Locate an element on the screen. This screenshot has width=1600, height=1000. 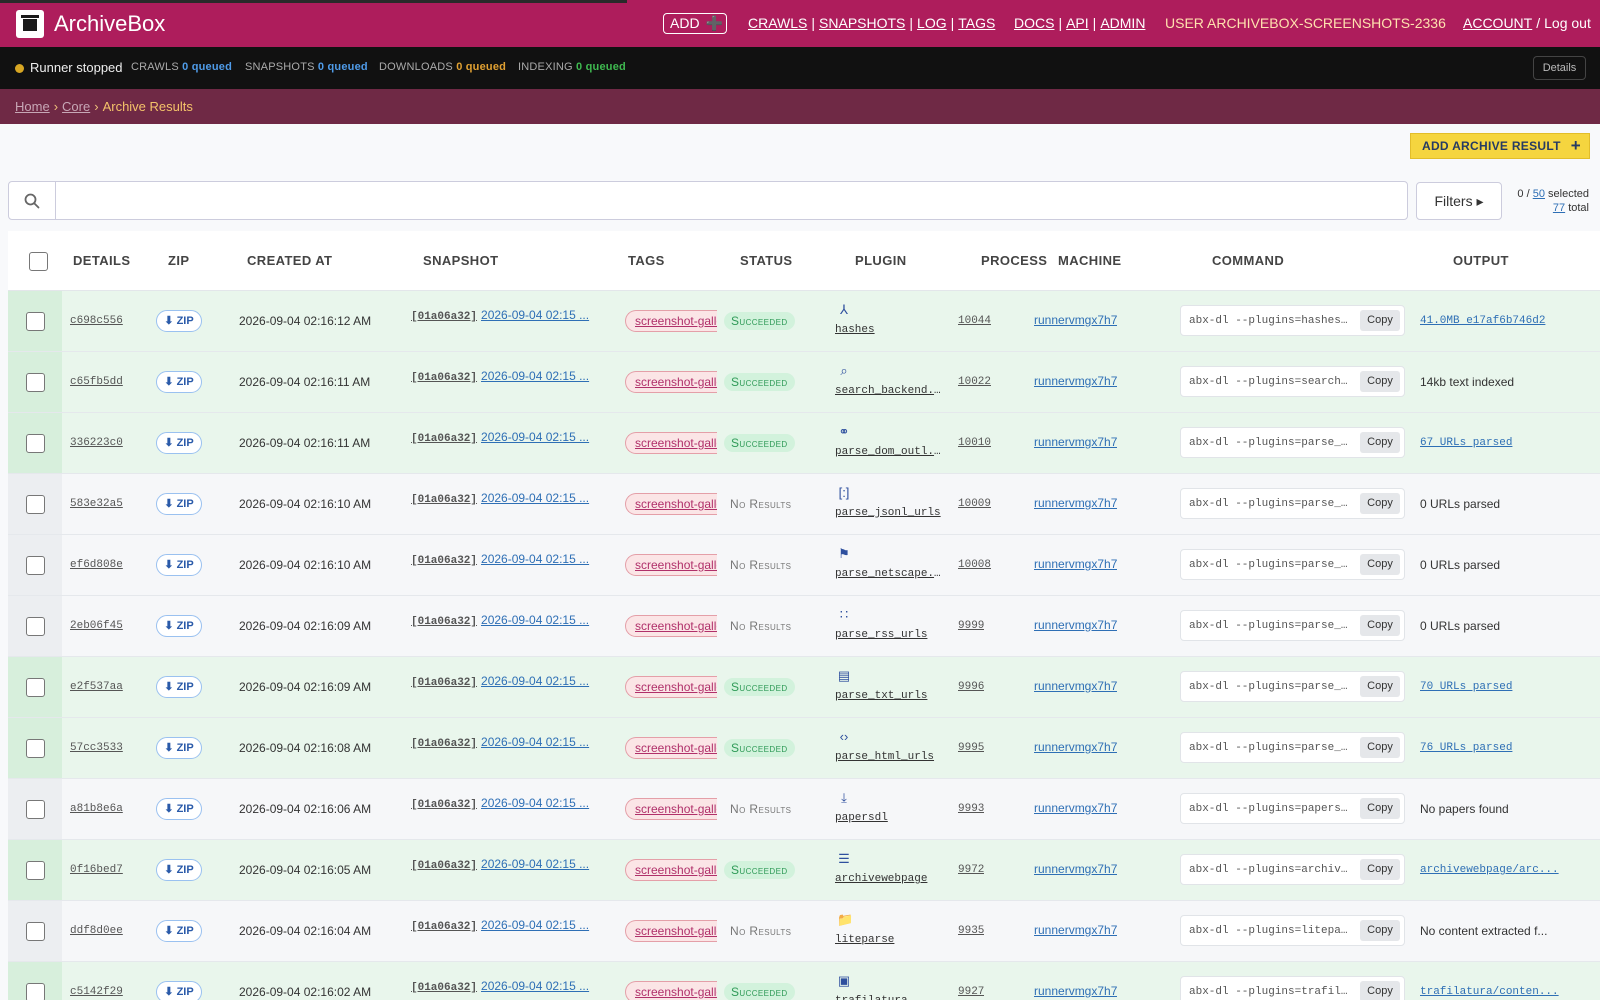
nav-log: LOG is located at coordinates (932, 23).